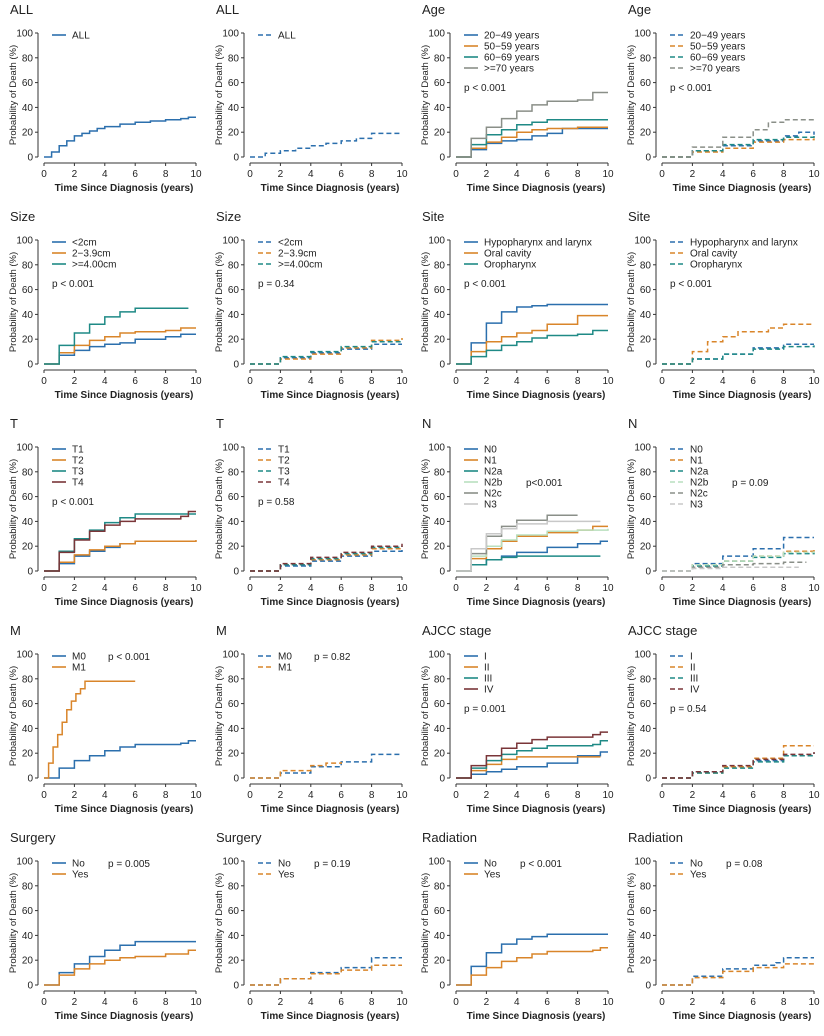 The height and width of the screenshot is (1036, 824). What do you see at coordinates (84, 243) in the screenshot?
I see `legend-label: <2cm` at bounding box center [84, 243].